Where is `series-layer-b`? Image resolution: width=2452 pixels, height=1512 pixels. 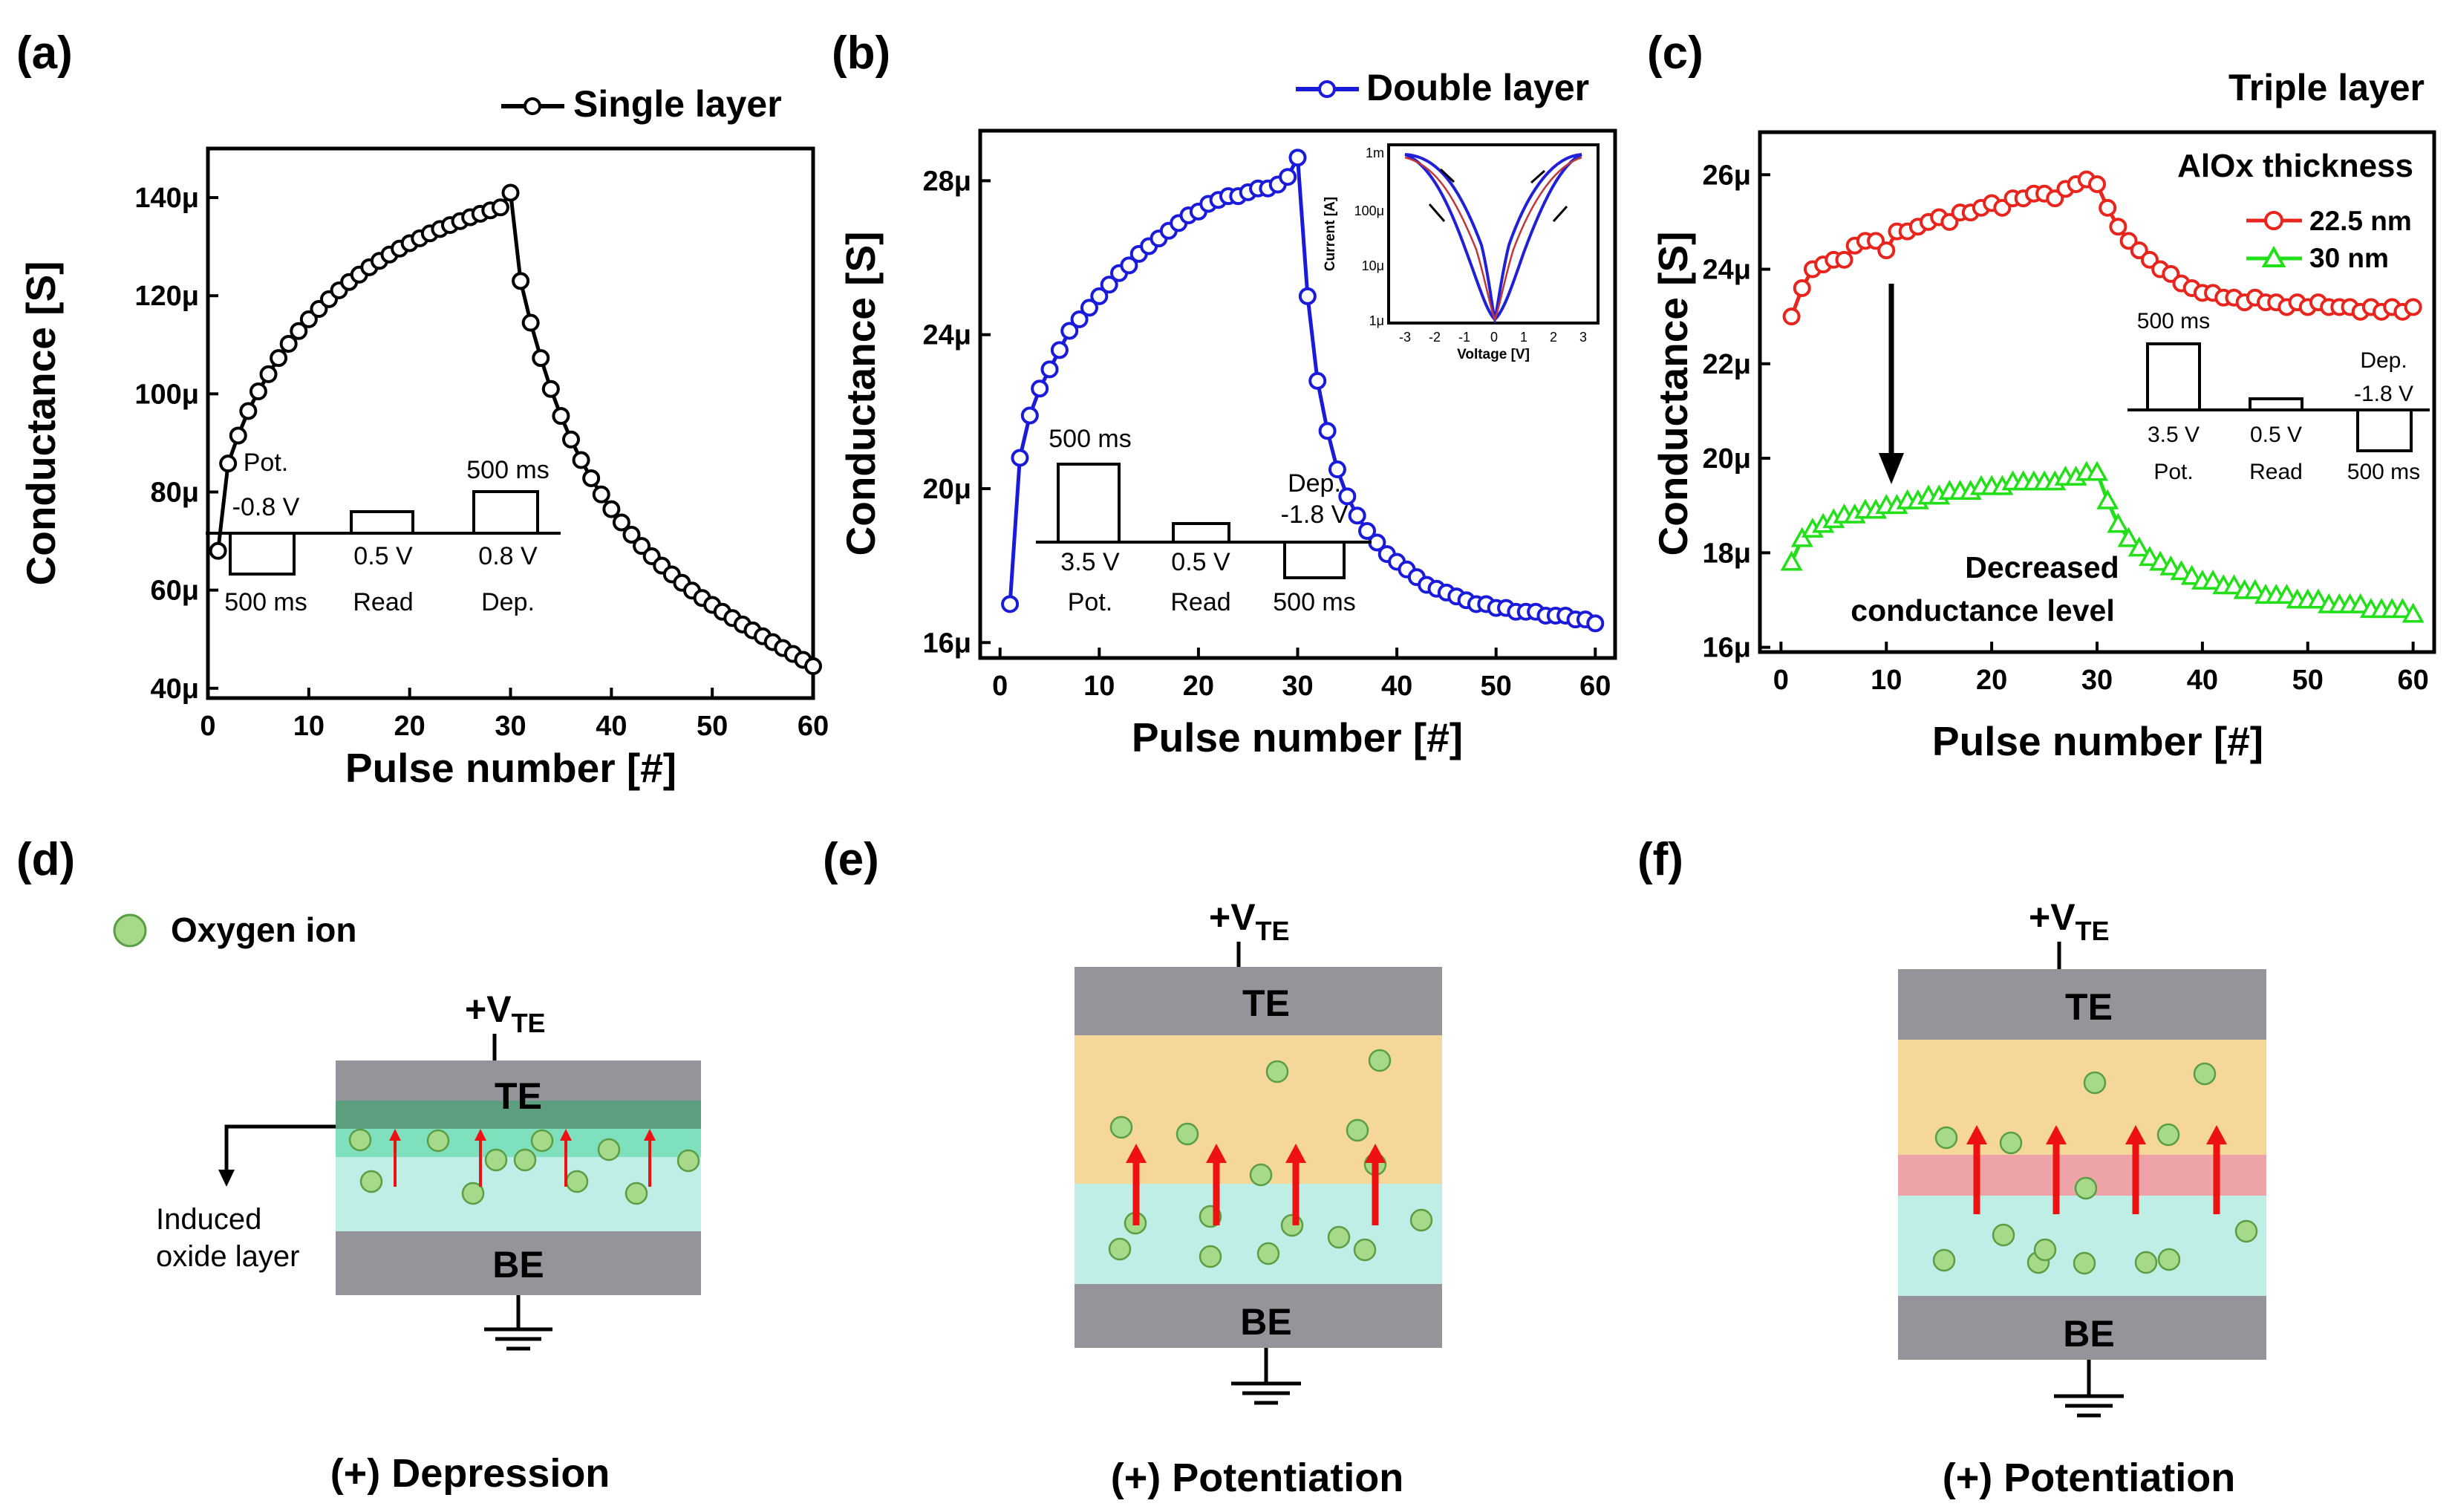
series-layer-b is located at coordinates (1303, 391).